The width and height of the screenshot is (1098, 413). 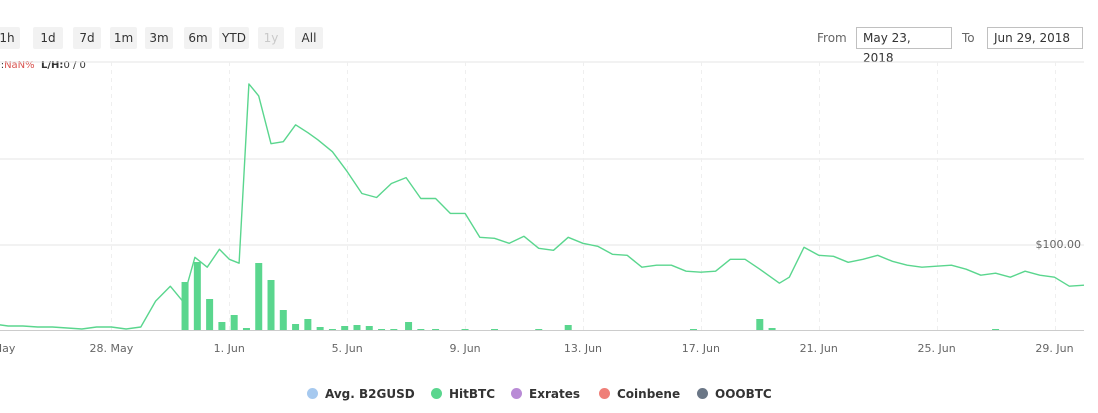 What do you see at coordinates (309, 38) in the screenshot?
I see `range-button-all: All` at bounding box center [309, 38].